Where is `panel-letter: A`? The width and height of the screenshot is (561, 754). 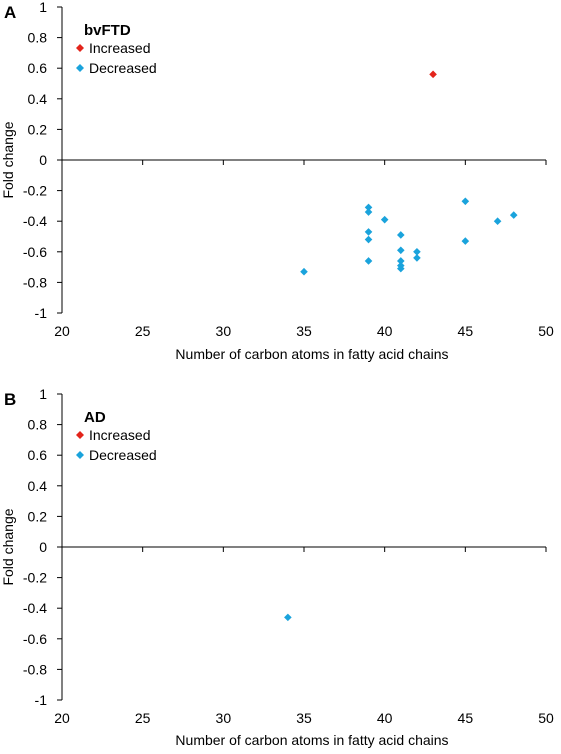 panel-letter: A is located at coordinates (10, 12).